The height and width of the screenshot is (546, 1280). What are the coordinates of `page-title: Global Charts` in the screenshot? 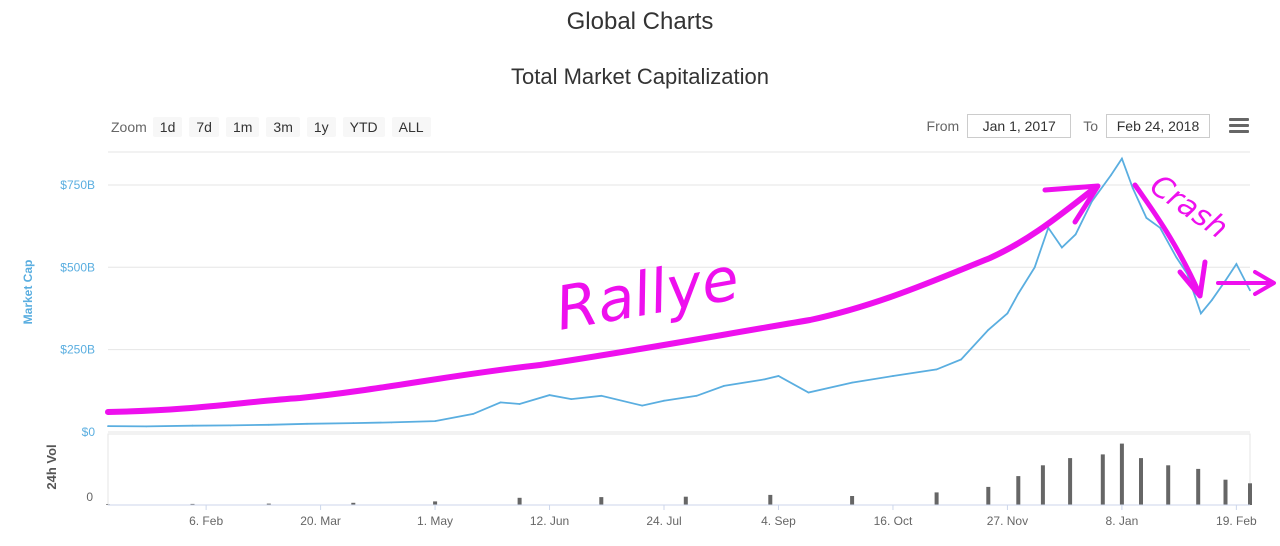 It's located at (640, 21).